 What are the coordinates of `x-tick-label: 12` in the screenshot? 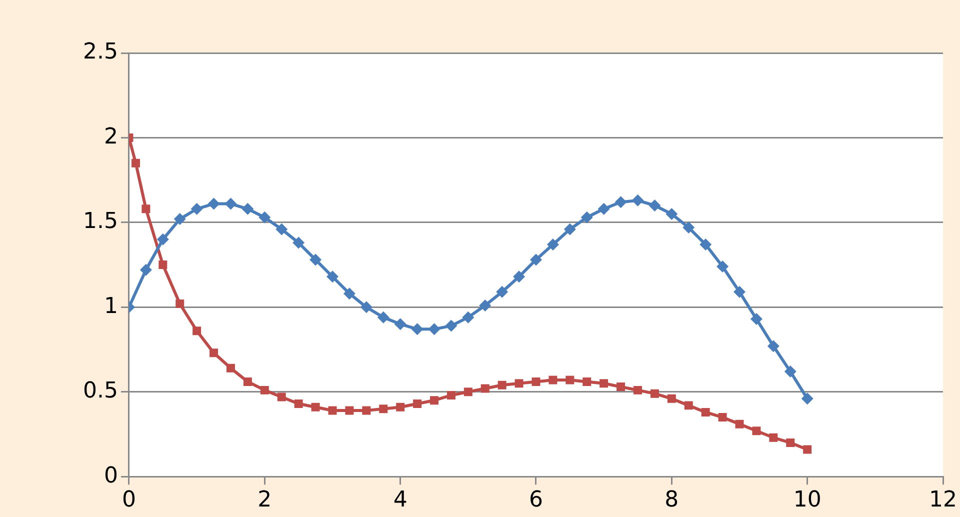 It's located at (943, 500).